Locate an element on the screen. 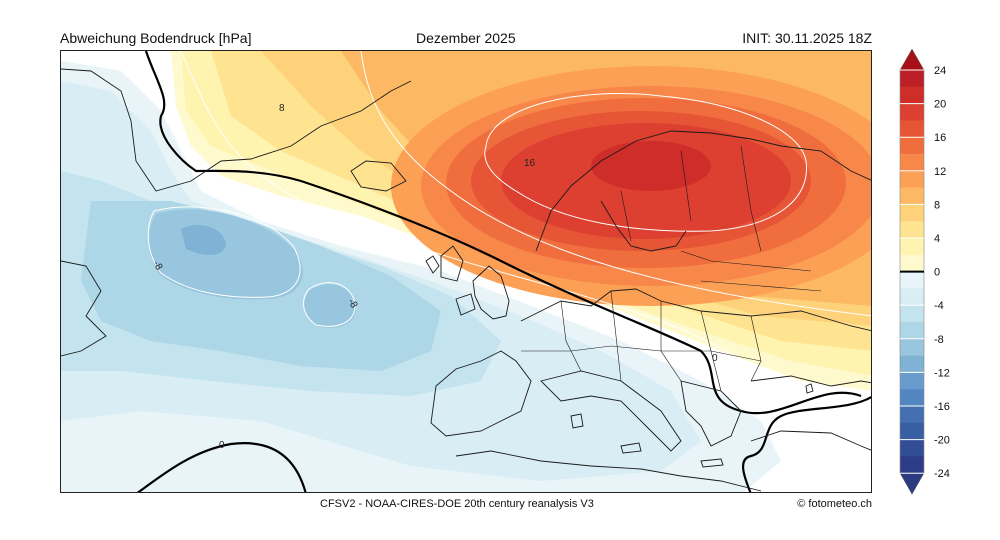  baltic-coast is located at coordinates (643, 226).